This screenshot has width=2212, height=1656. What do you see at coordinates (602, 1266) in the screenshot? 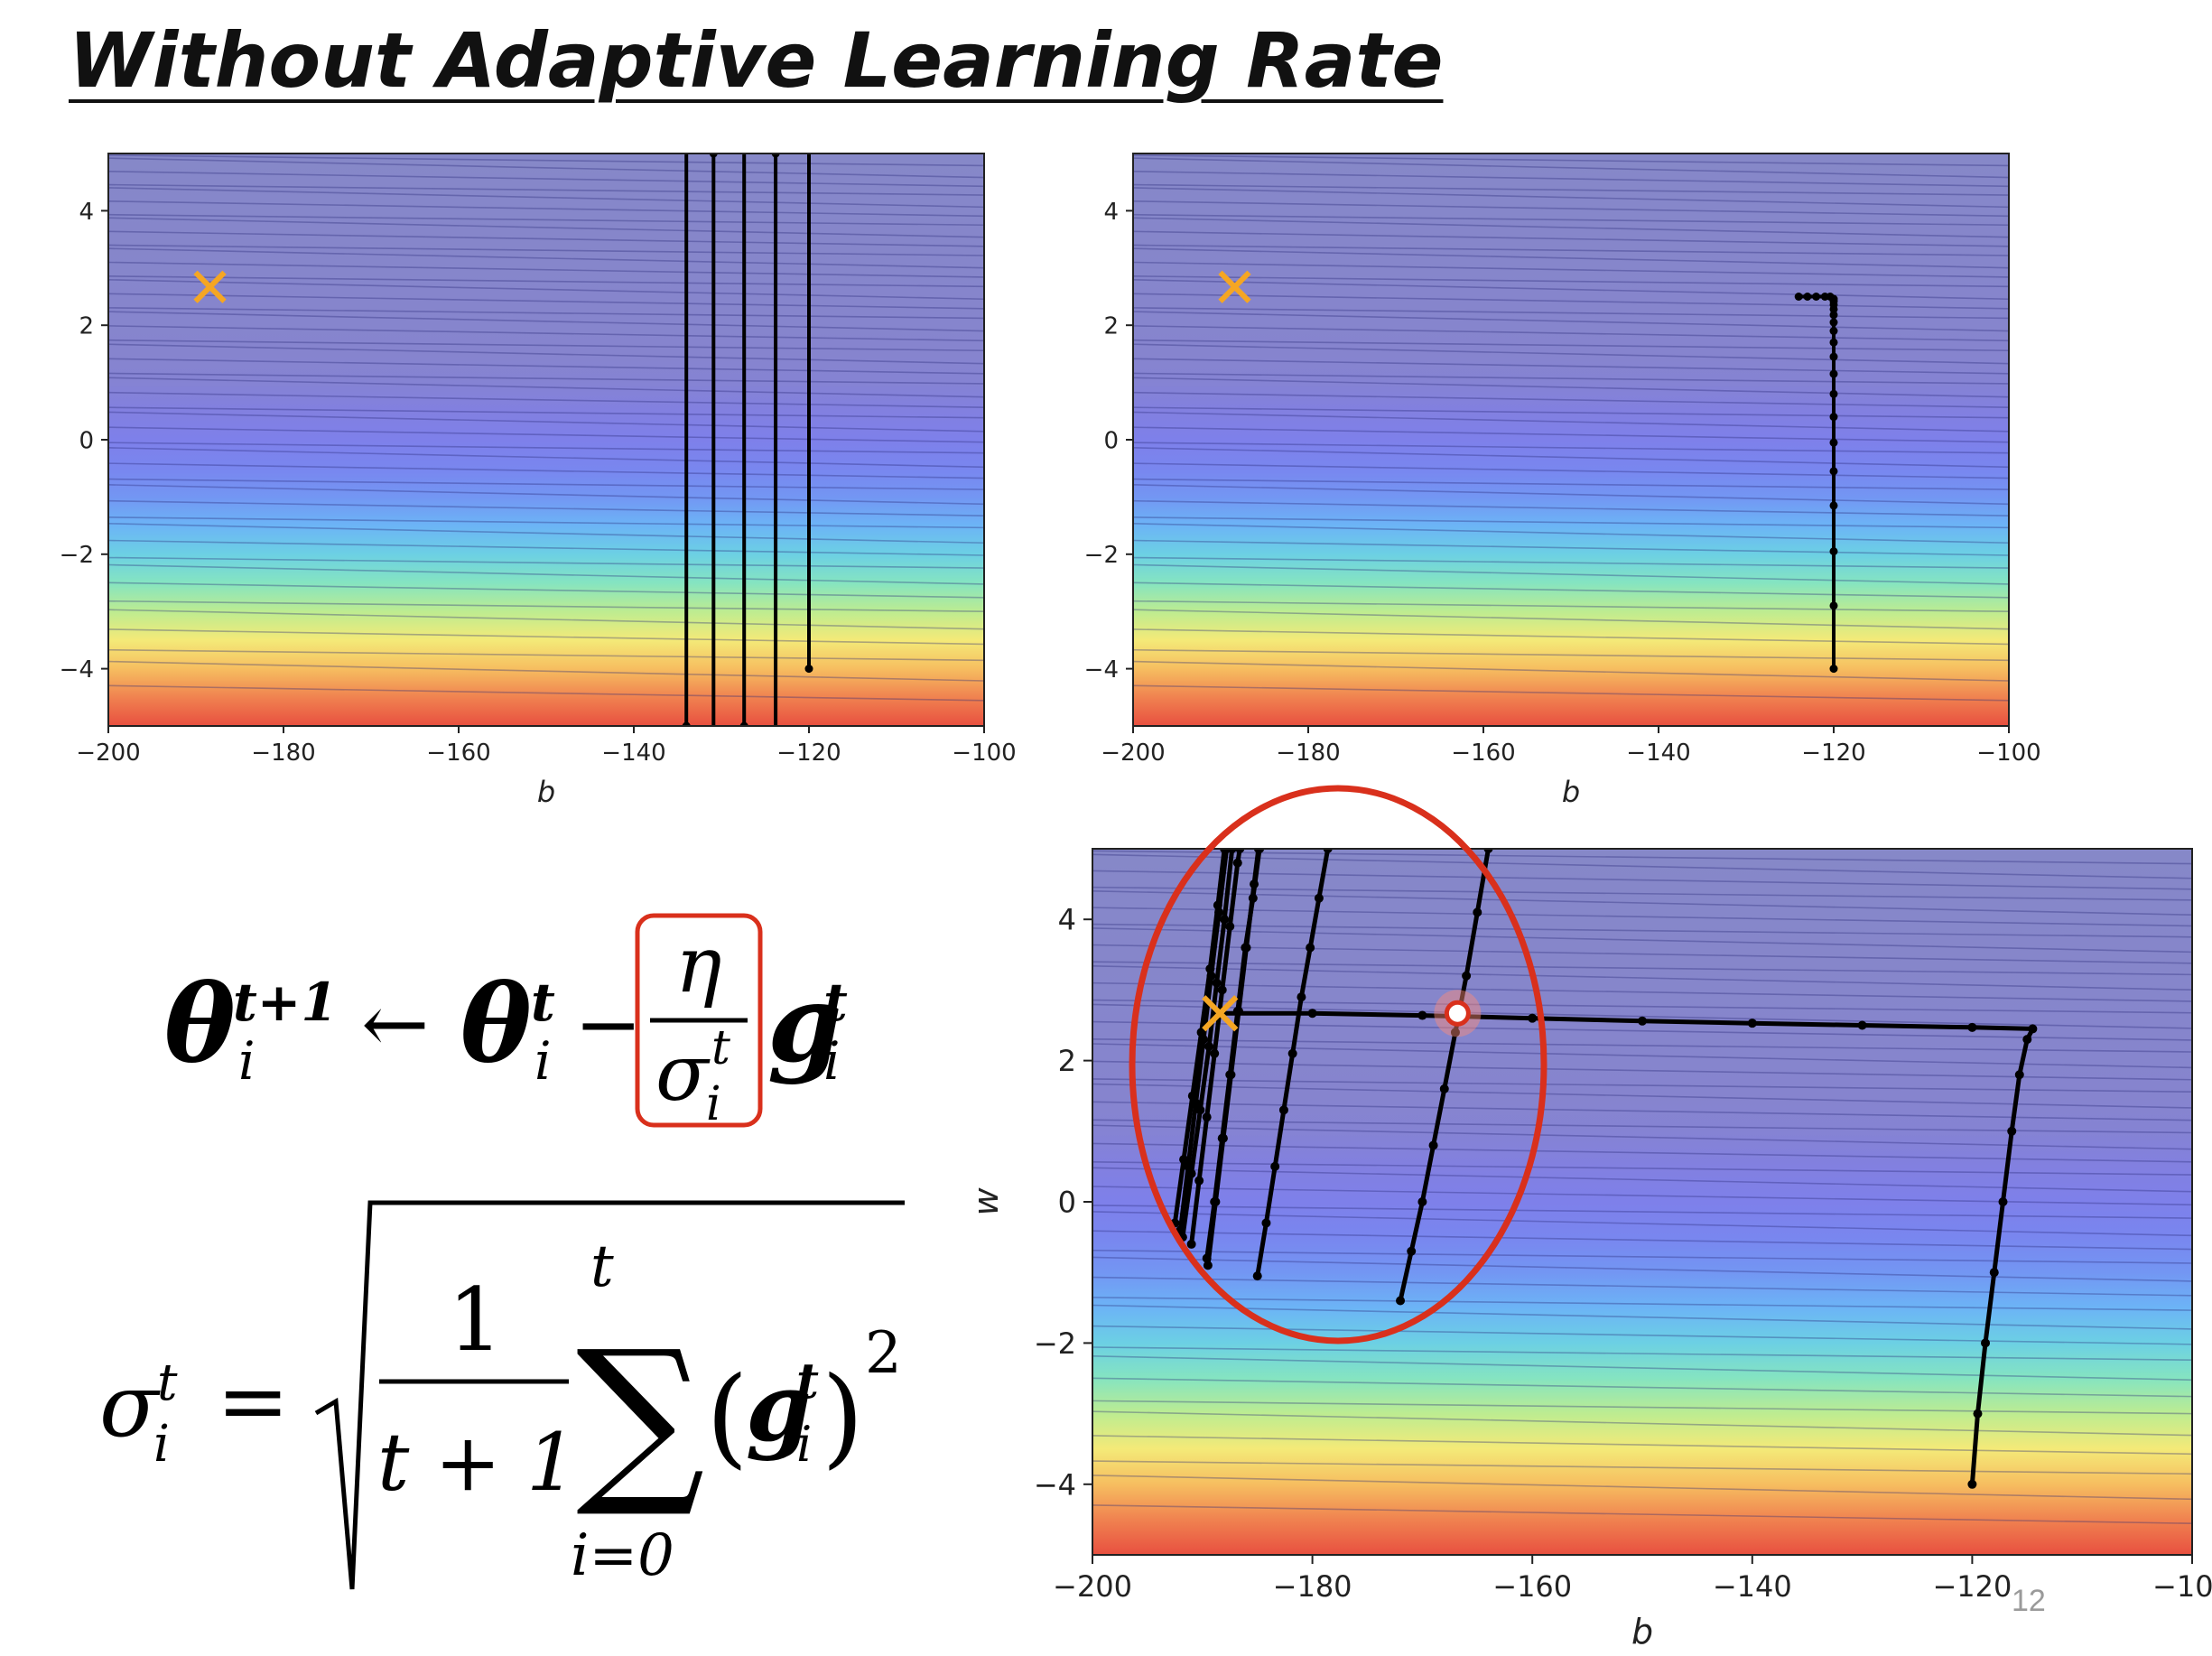
I see `sum-upper-limit: t` at bounding box center [602, 1266].